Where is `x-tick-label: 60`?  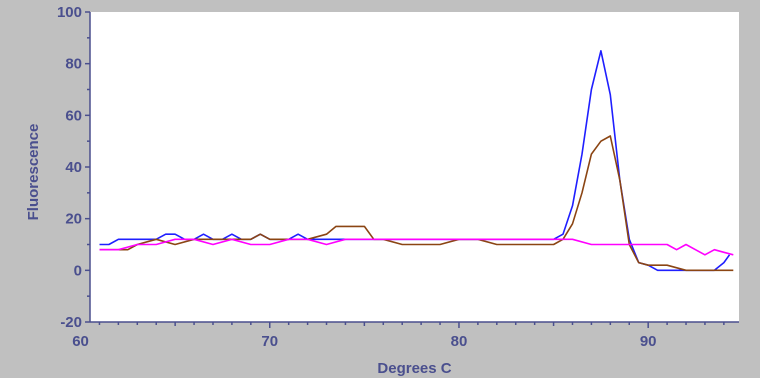
x-tick-label: 60 is located at coordinates (80, 341).